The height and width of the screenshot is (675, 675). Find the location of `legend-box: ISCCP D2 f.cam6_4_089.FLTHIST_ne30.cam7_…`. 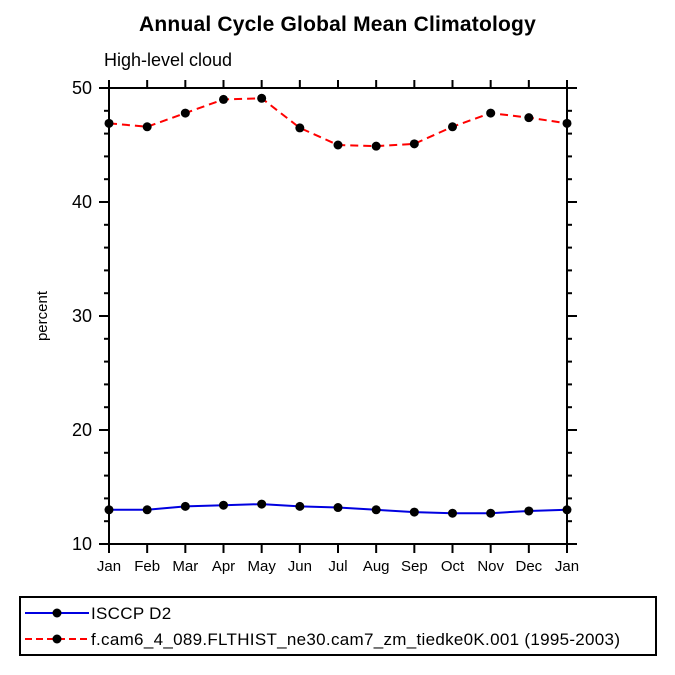

legend-box: ISCCP D2 f.cam6_4_089.FLTHIST_ne30.cam7_… is located at coordinates (338, 626).